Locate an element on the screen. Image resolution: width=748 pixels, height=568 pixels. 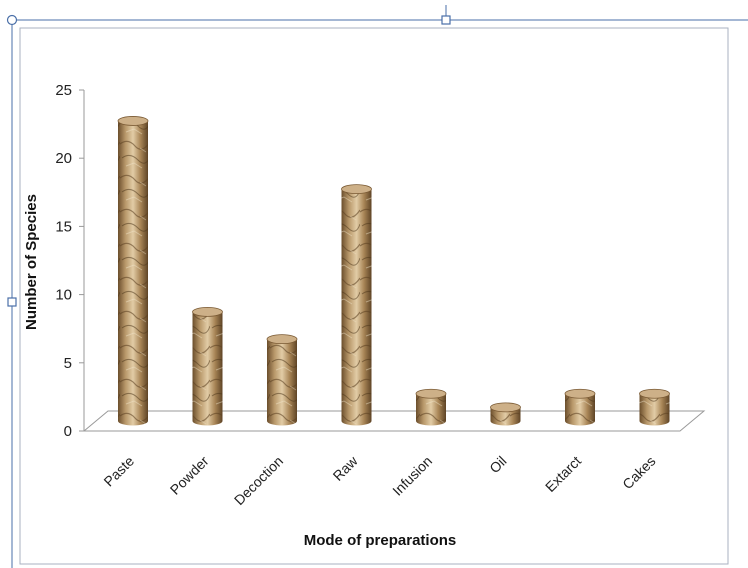
y-tick-label: 0 is located at coordinates (68, 431).